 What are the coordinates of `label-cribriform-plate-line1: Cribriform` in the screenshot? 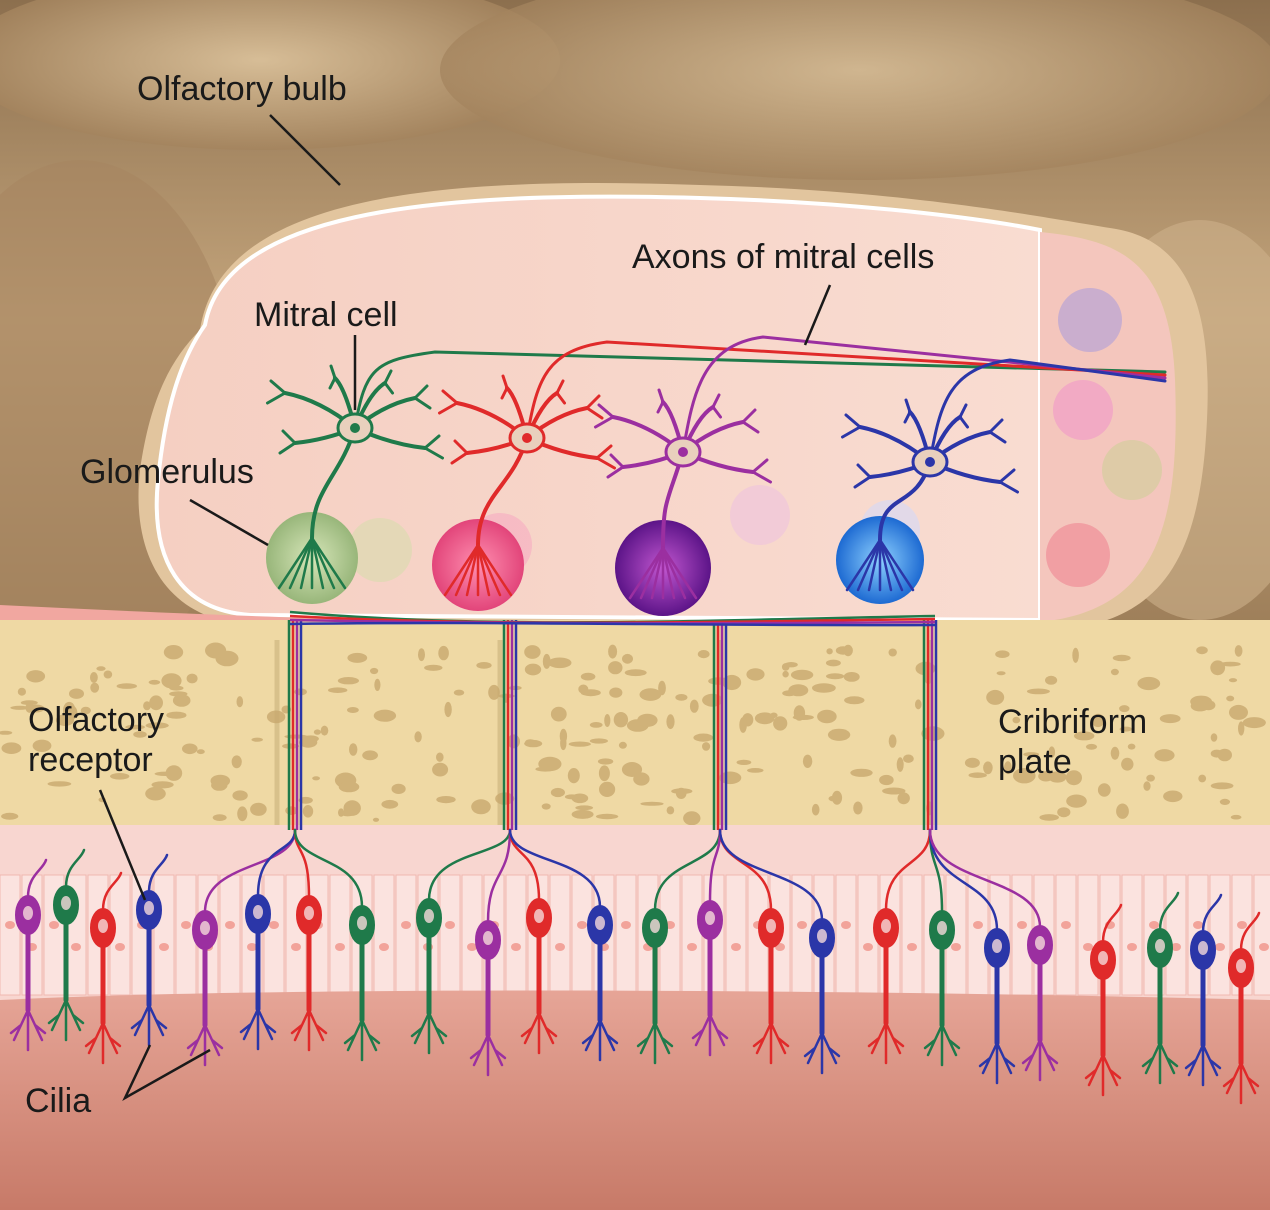 It's located at (1072, 722).